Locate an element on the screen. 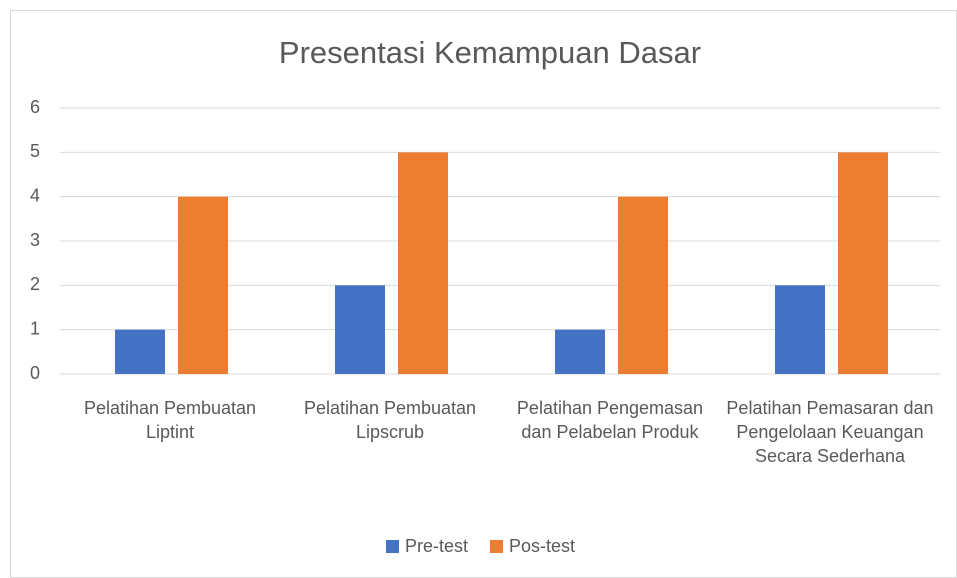  legend-item: Pre-test is located at coordinates (427, 546).